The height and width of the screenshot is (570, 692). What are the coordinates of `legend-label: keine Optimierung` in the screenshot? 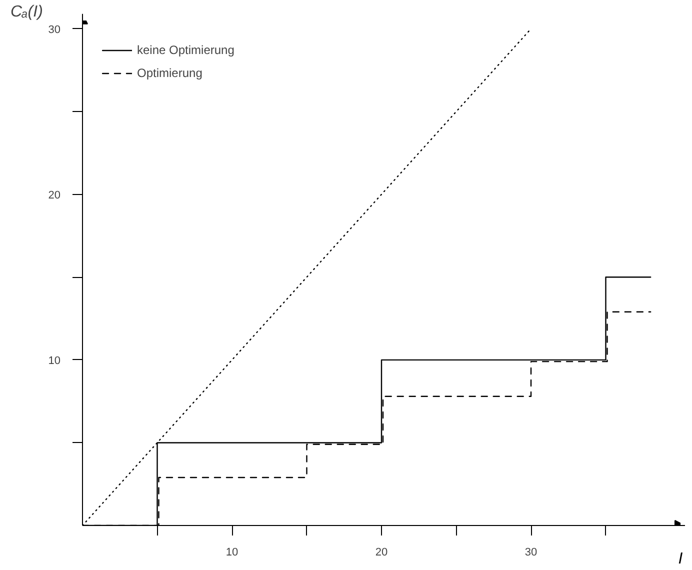 It's located at (185, 50).